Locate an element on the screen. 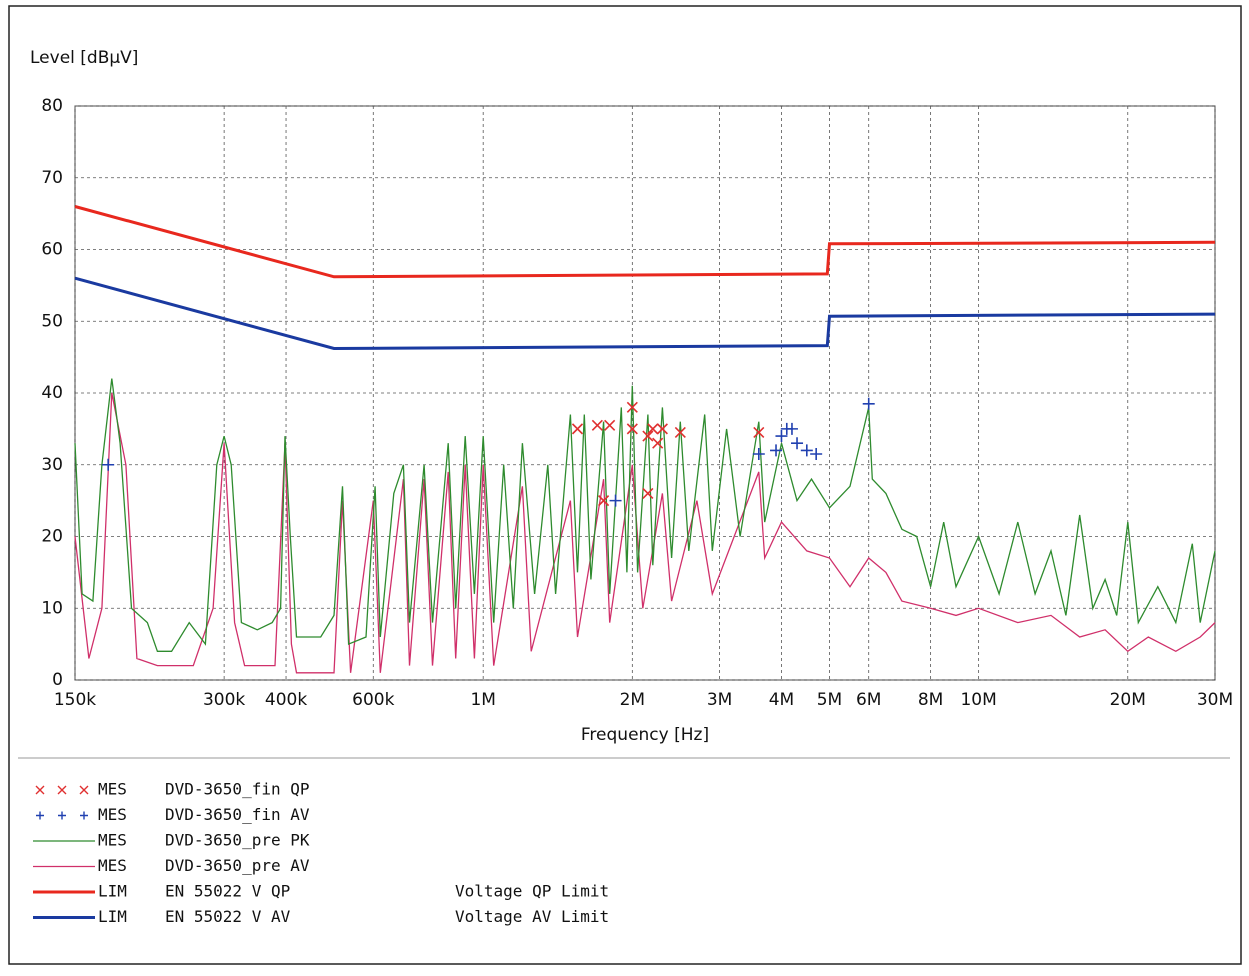 This screenshot has width=1249, height=976. legend-note: Voltage AV Limit is located at coordinates (532, 916).